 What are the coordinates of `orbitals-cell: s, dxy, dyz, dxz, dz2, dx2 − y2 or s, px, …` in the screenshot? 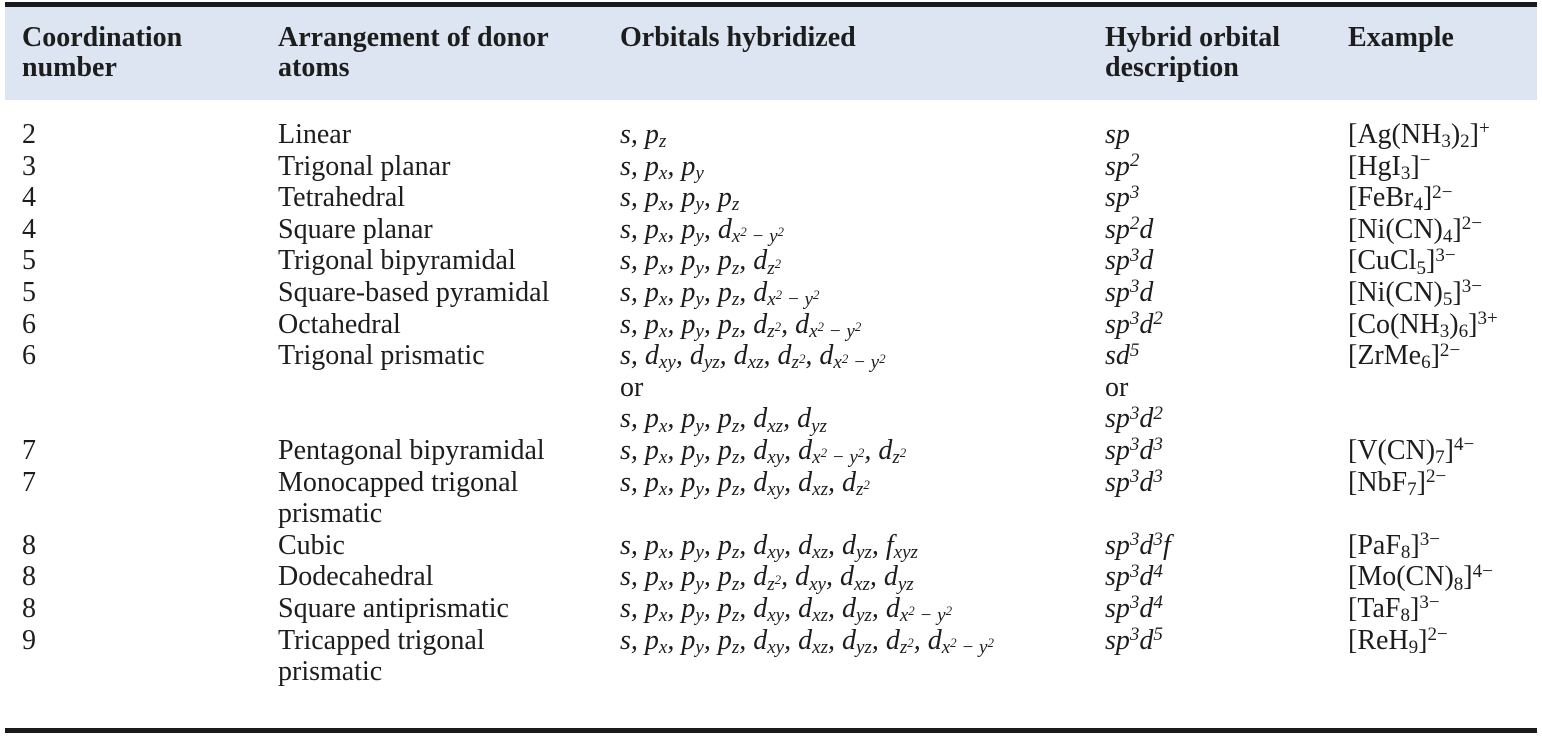 It's located at (753, 388).